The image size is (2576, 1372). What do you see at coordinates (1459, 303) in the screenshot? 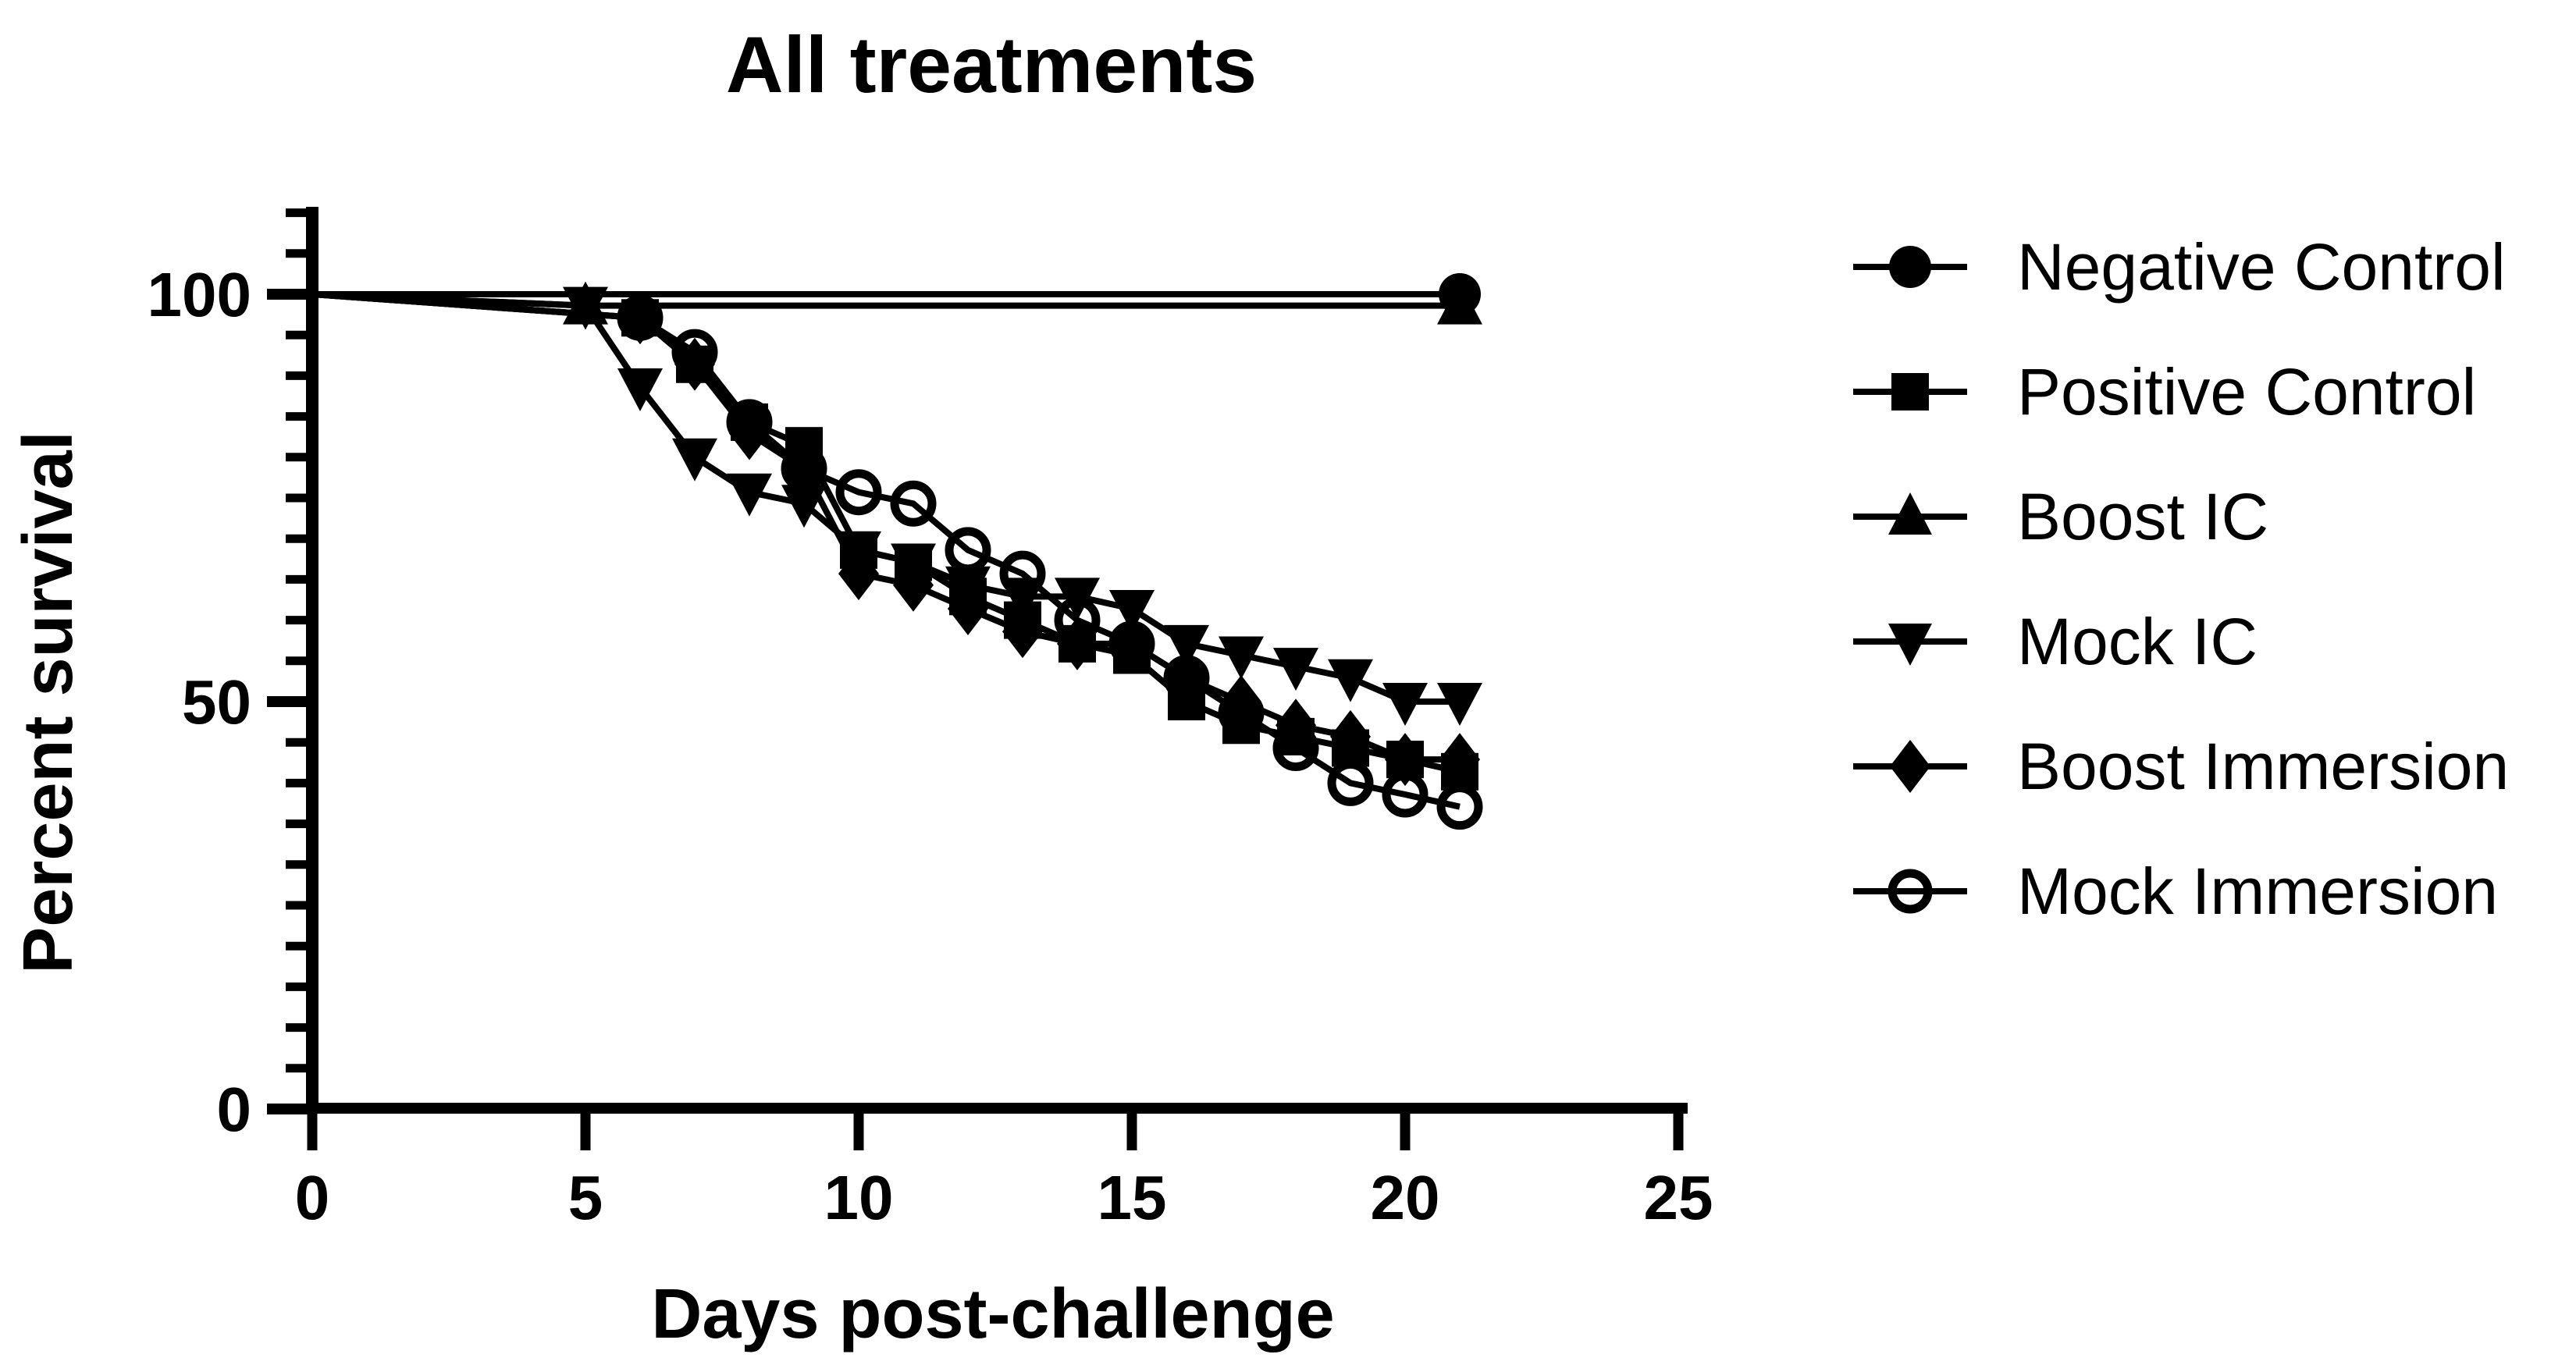
I see `filled-triangle-up-marker` at bounding box center [1459, 303].